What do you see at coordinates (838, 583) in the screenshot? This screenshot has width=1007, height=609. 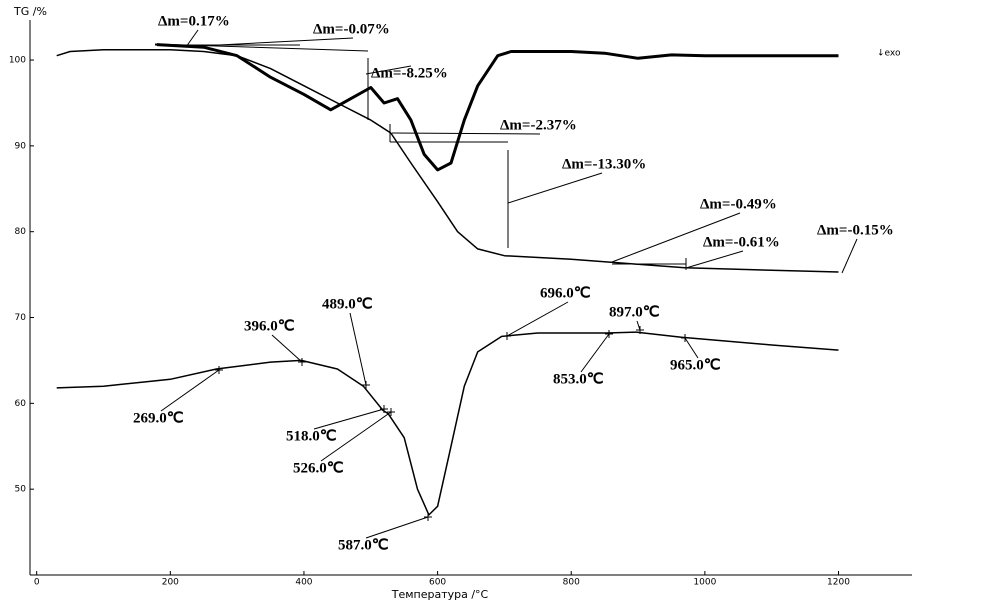 I see `x-tick-label: 1200` at bounding box center [838, 583].